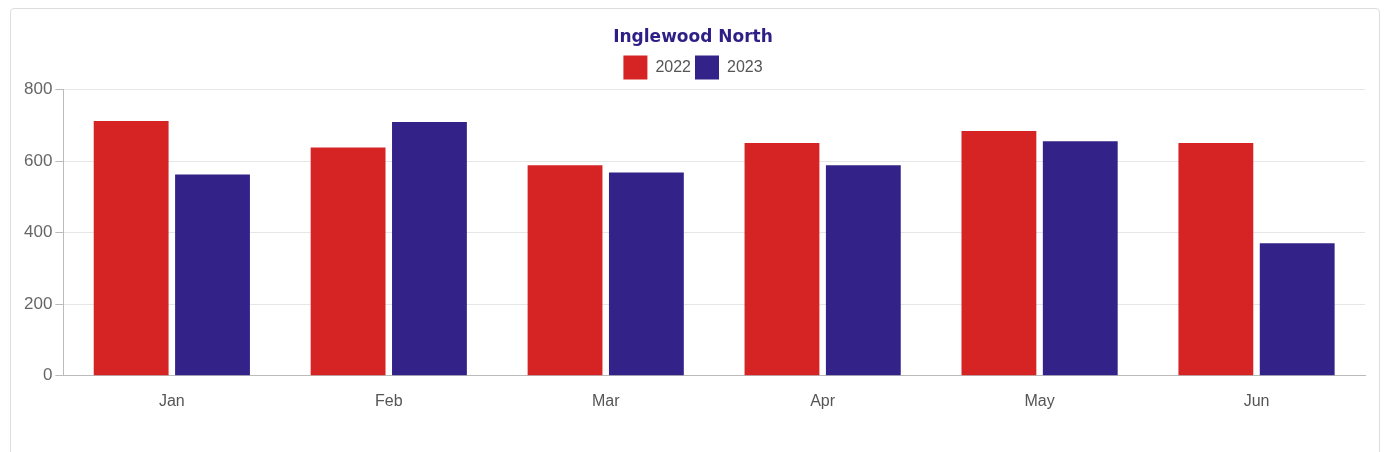 This screenshot has height=452, width=1390. Describe the element at coordinates (745, 66) in the screenshot. I see `legend-label: 2023` at that location.